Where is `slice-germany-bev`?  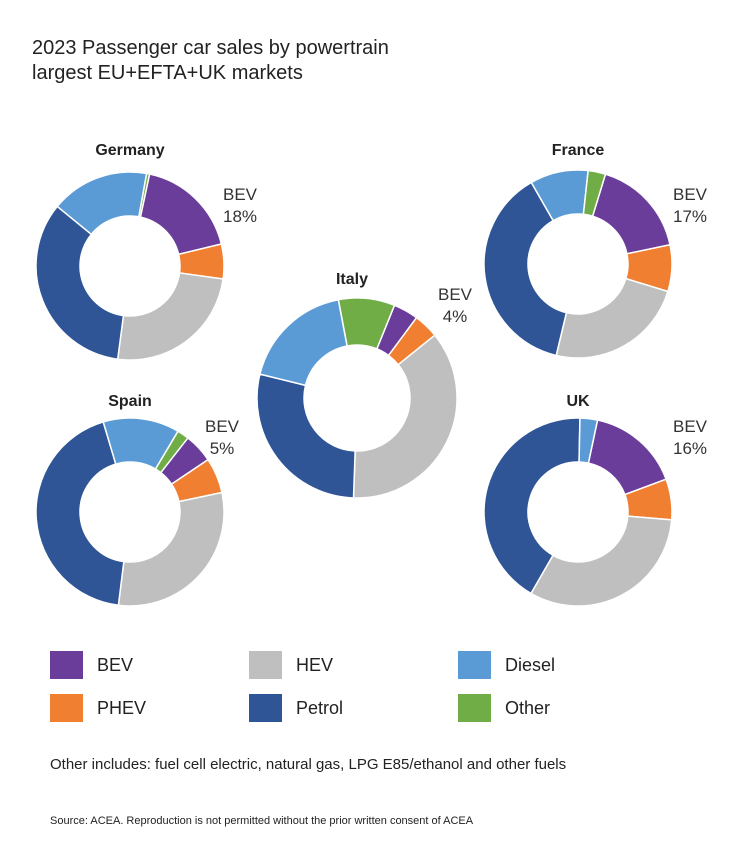 slice-germany-bev is located at coordinates (181, 214).